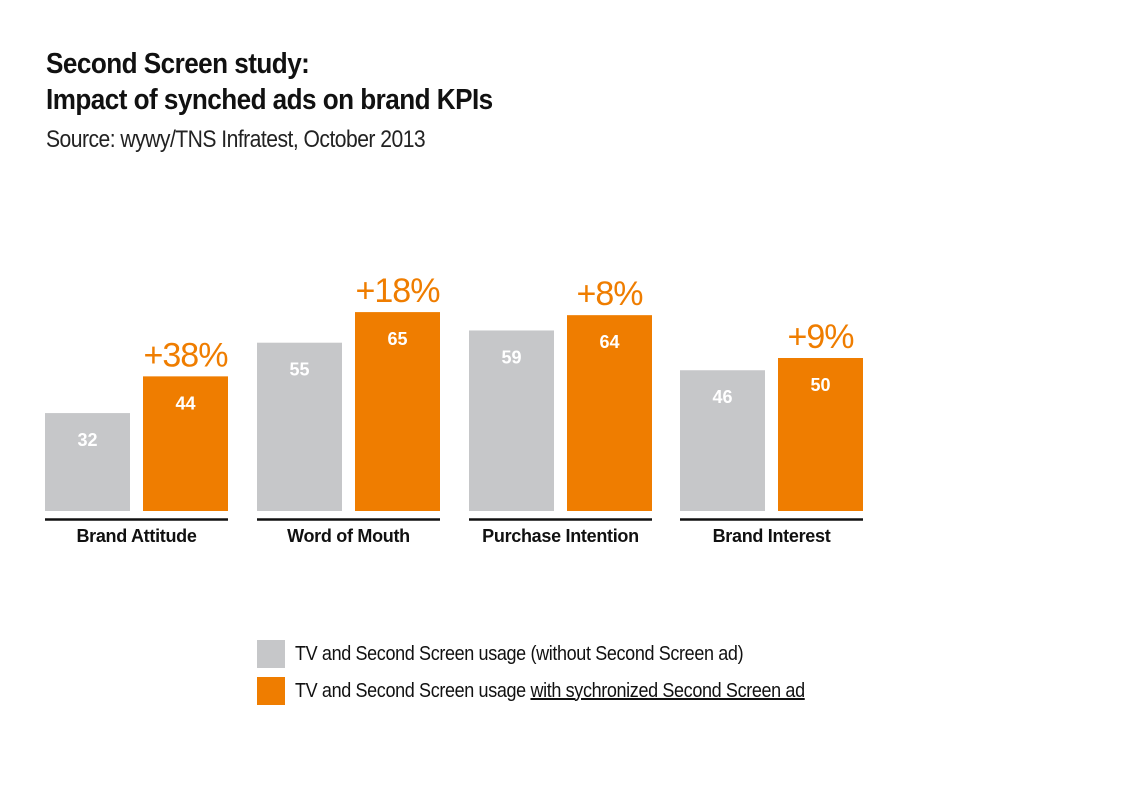 Image resolution: width=1123 pixels, height=794 pixels. What do you see at coordinates (271, 654) in the screenshot?
I see `legend-swatch-without-ad` at bounding box center [271, 654].